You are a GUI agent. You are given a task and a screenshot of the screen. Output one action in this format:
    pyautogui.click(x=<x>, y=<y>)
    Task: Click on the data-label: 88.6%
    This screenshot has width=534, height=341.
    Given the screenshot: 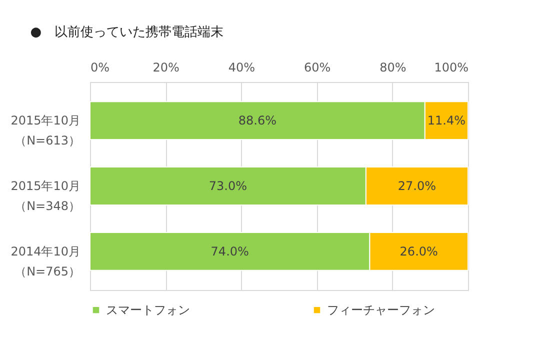 What is the action you would take?
    pyautogui.click(x=257, y=121)
    